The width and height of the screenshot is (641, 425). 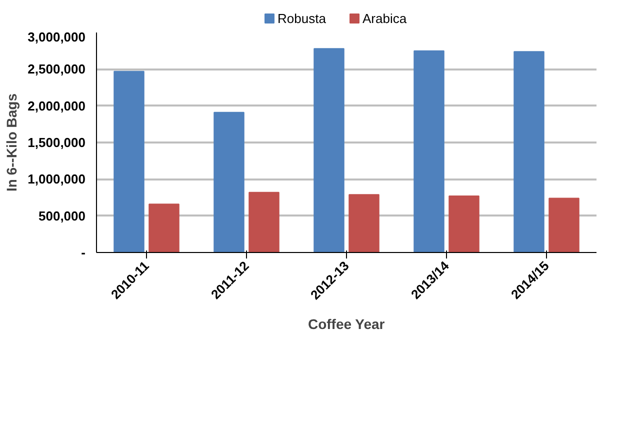 What do you see at coordinates (57, 37) in the screenshot?
I see `y-tick-label: 3,000,000` at bounding box center [57, 37].